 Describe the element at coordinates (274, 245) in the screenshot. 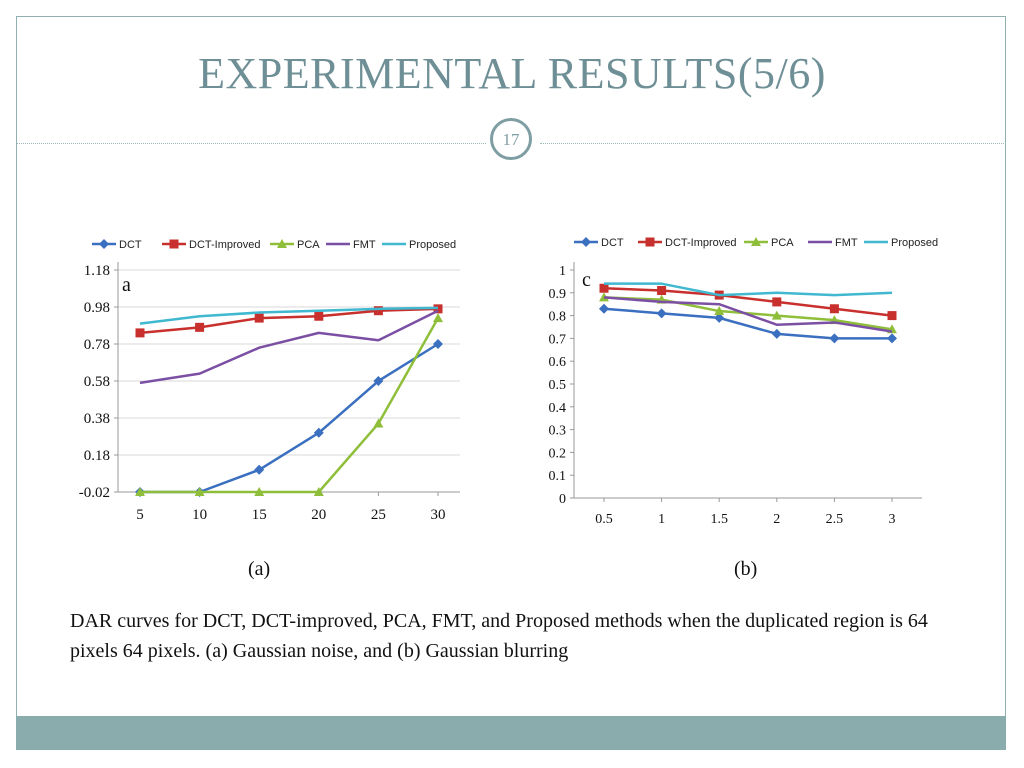

I see `chart-a-legend: DCT DCT-Improved PCA FMT Proposed` at that location.